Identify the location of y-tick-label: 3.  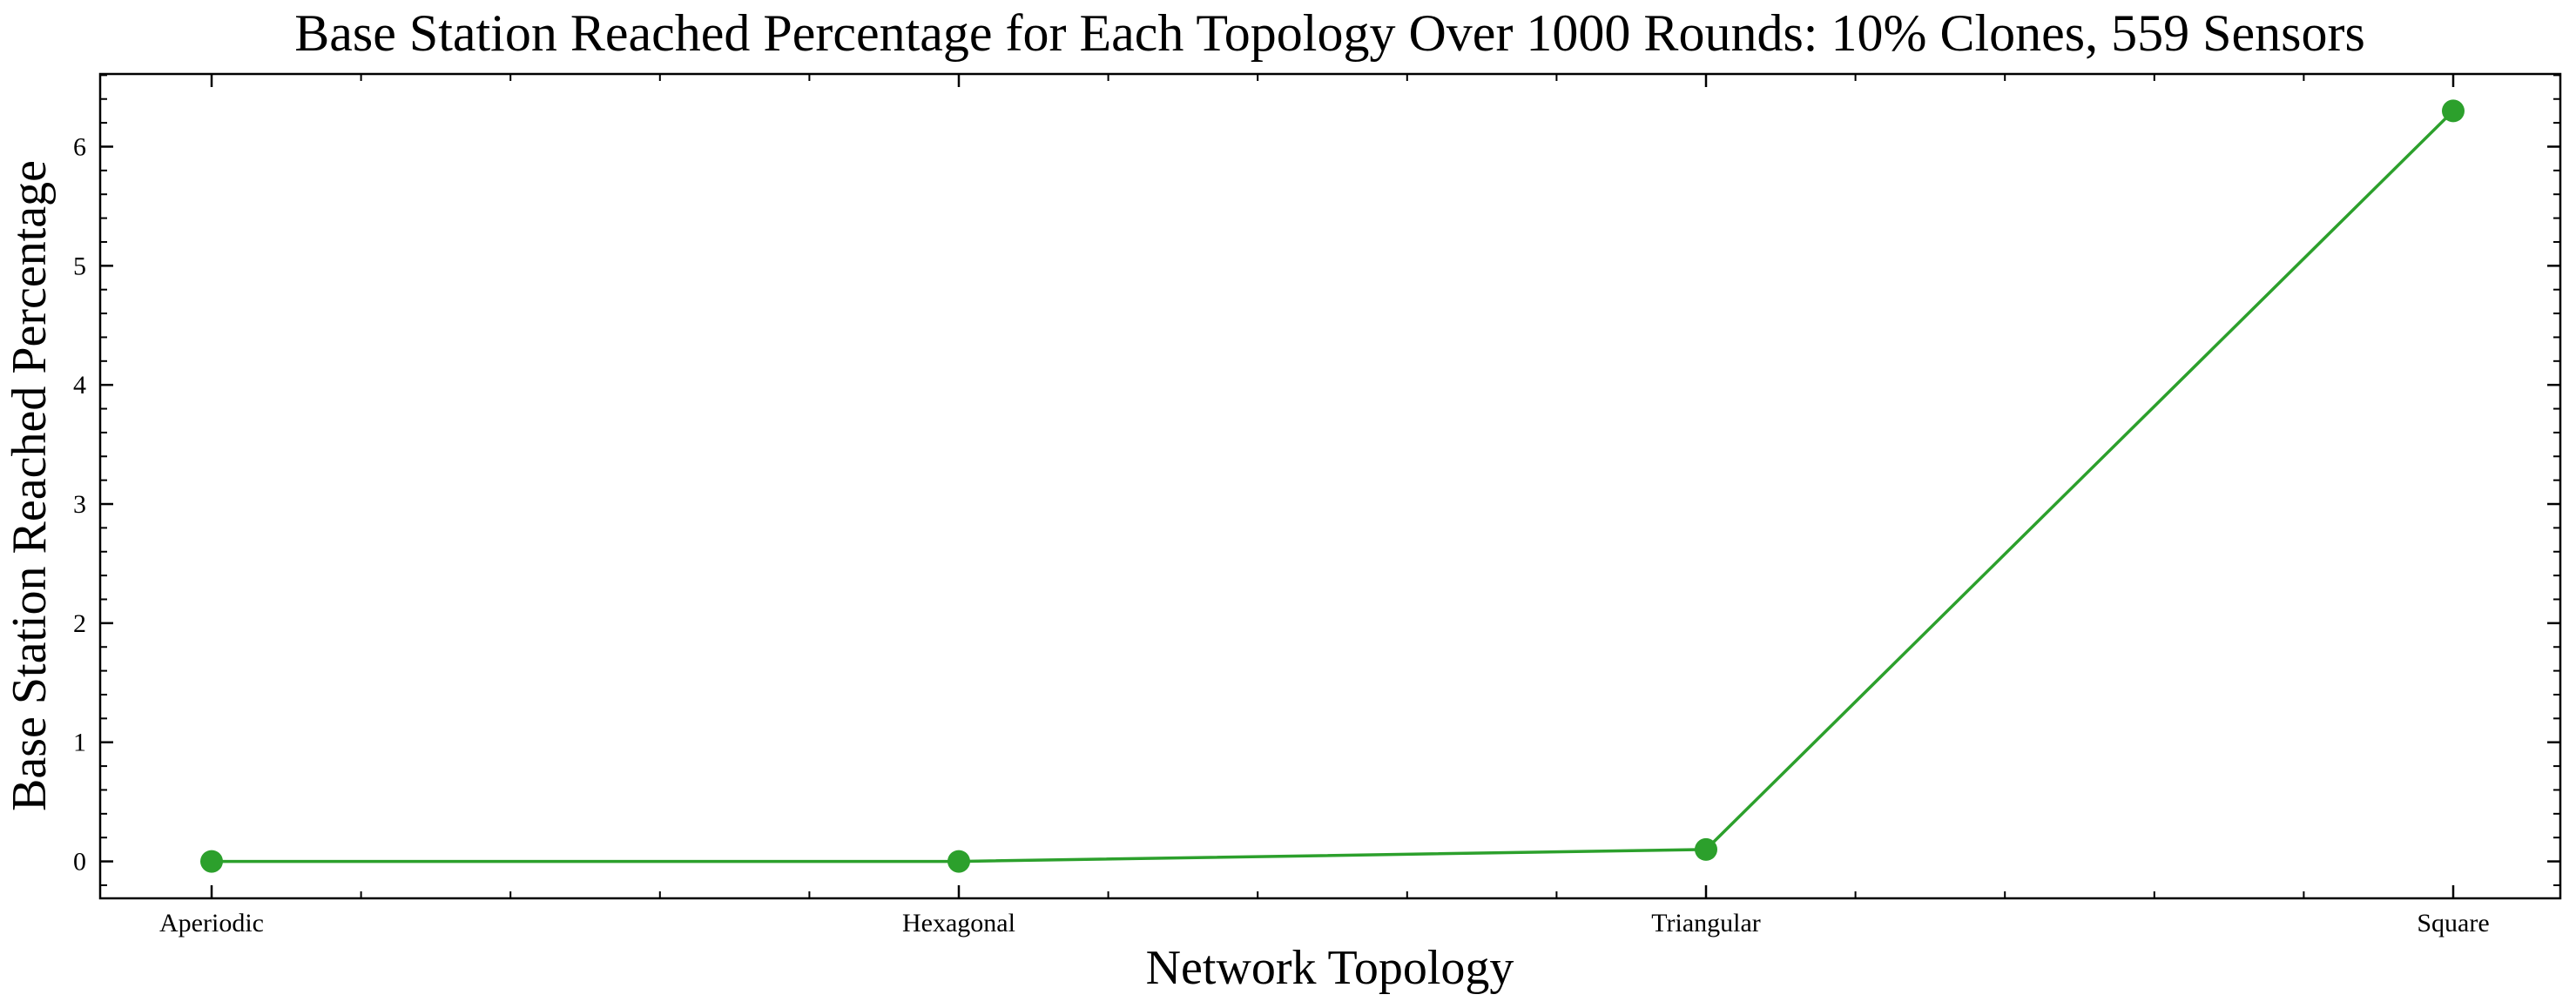
(80, 504).